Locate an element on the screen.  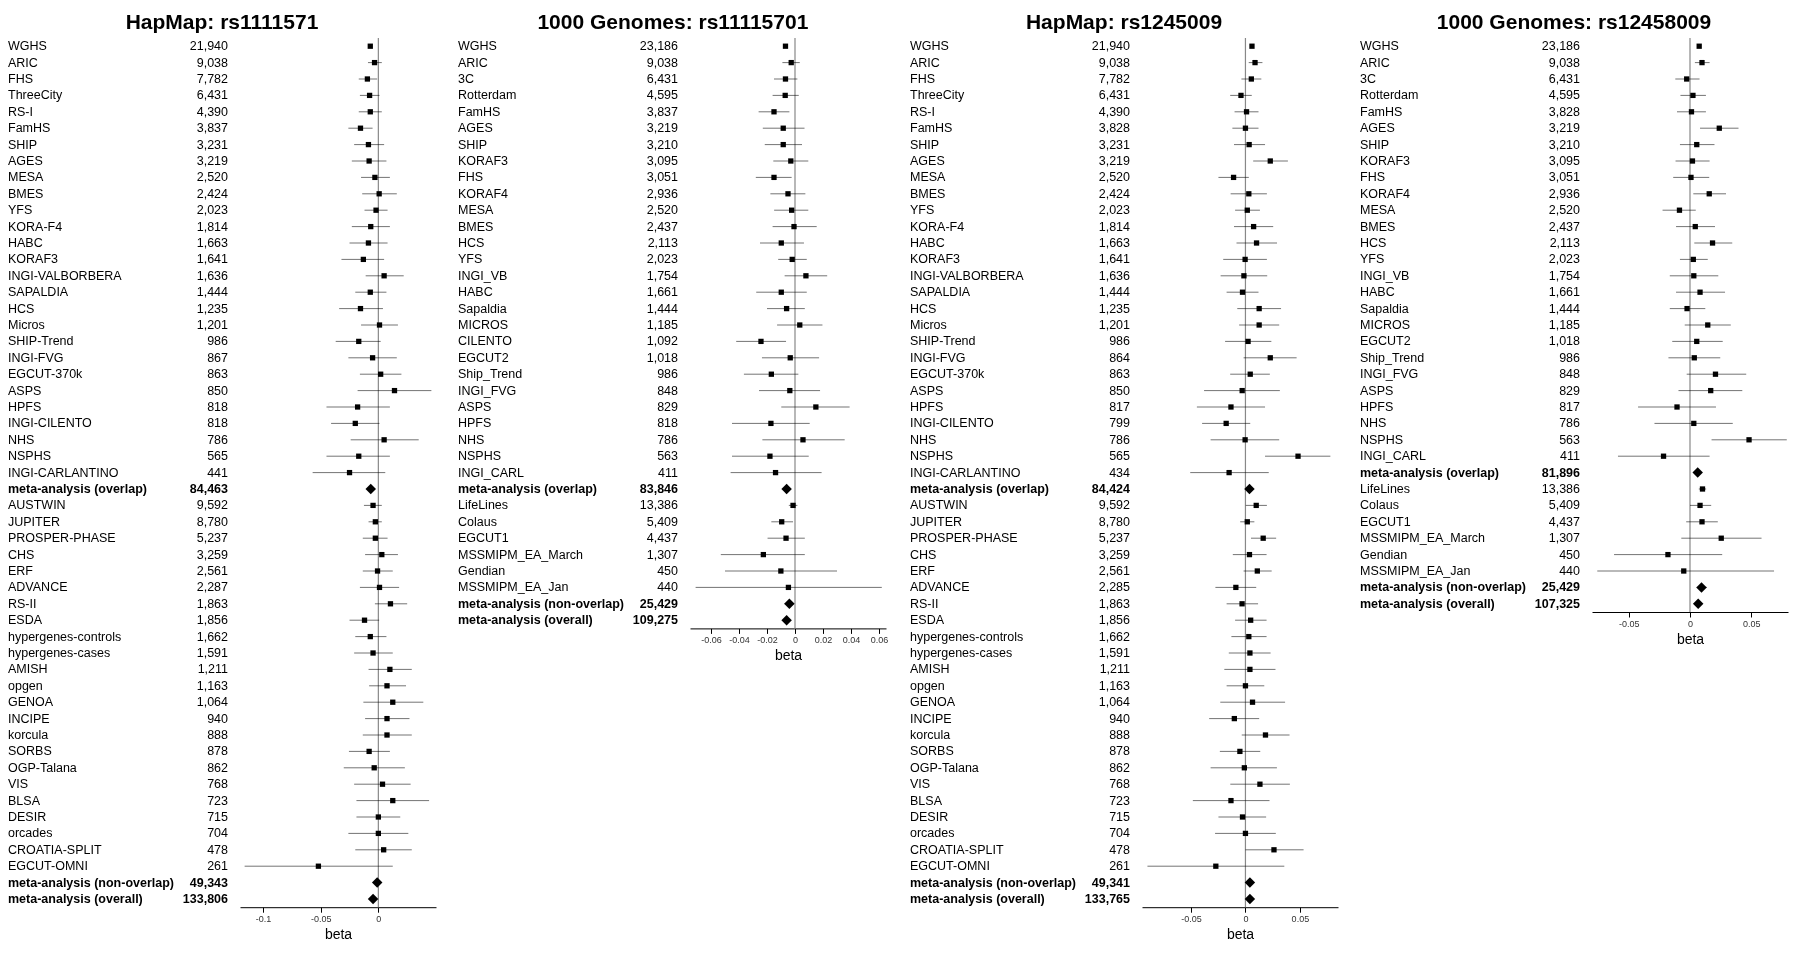
y2-tick-label: 1,235 is located at coordinates (212, 308).